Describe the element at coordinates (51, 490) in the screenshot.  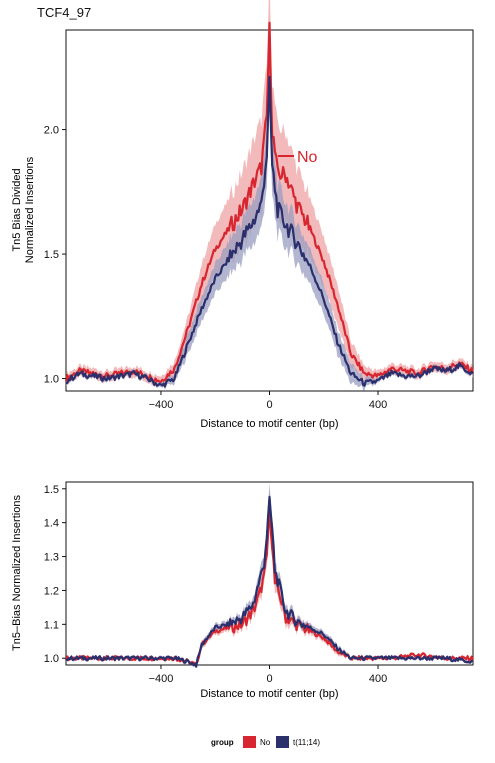
I see `panel-bottom-ytick-label-5: 1.5` at that location.